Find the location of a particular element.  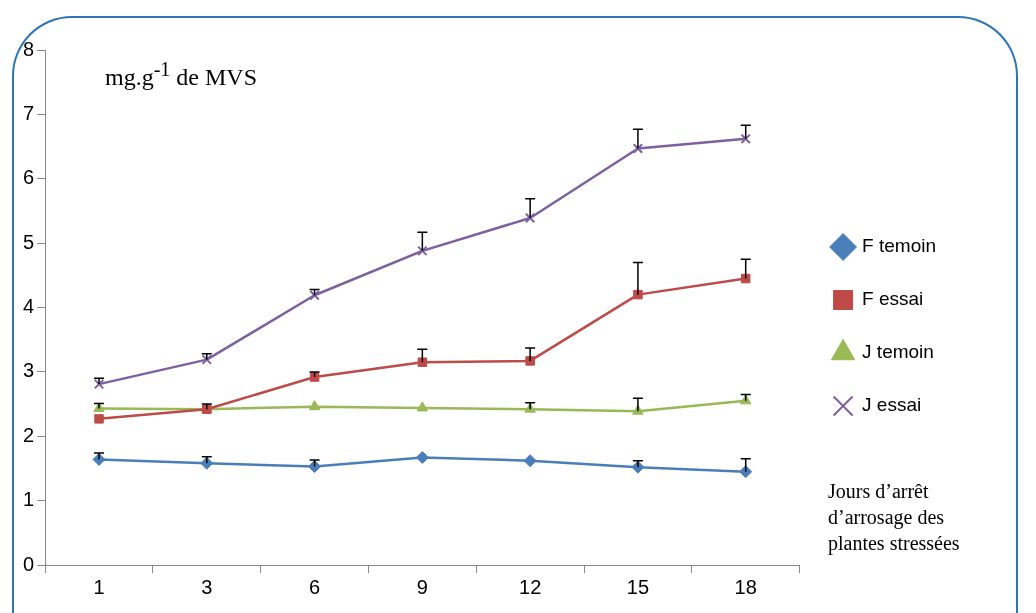

x-tick-label: 18 is located at coordinates (745, 586).